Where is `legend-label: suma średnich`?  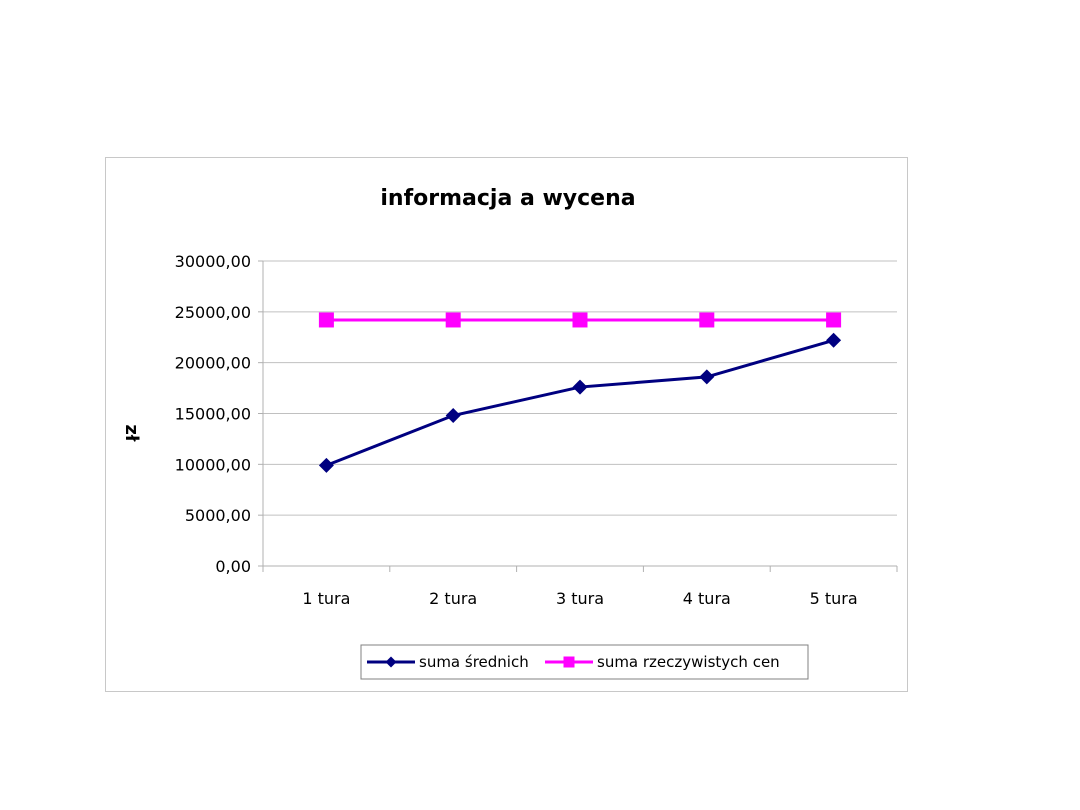 legend-label: suma średnich is located at coordinates (474, 662).